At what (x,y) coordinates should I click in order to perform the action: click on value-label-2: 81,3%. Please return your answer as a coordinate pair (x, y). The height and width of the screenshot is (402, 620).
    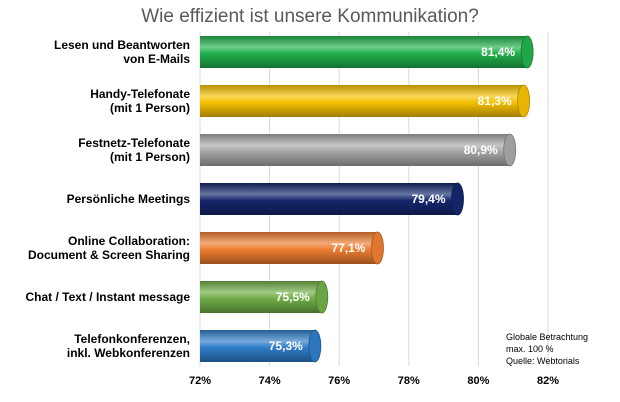
    Looking at the image, I should click on (495, 101).